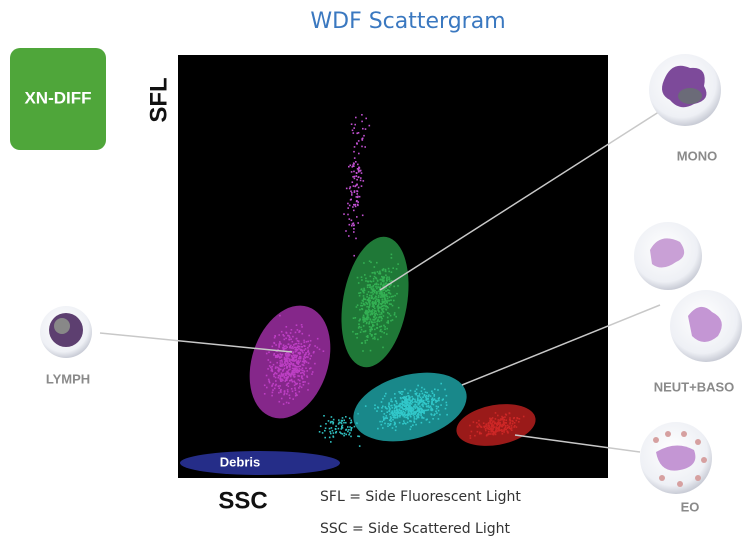 The image size is (744, 544). What do you see at coordinates (697, 155) in the screenshot?
I see `cell-label: MONO` at bounding box center [697, 155].